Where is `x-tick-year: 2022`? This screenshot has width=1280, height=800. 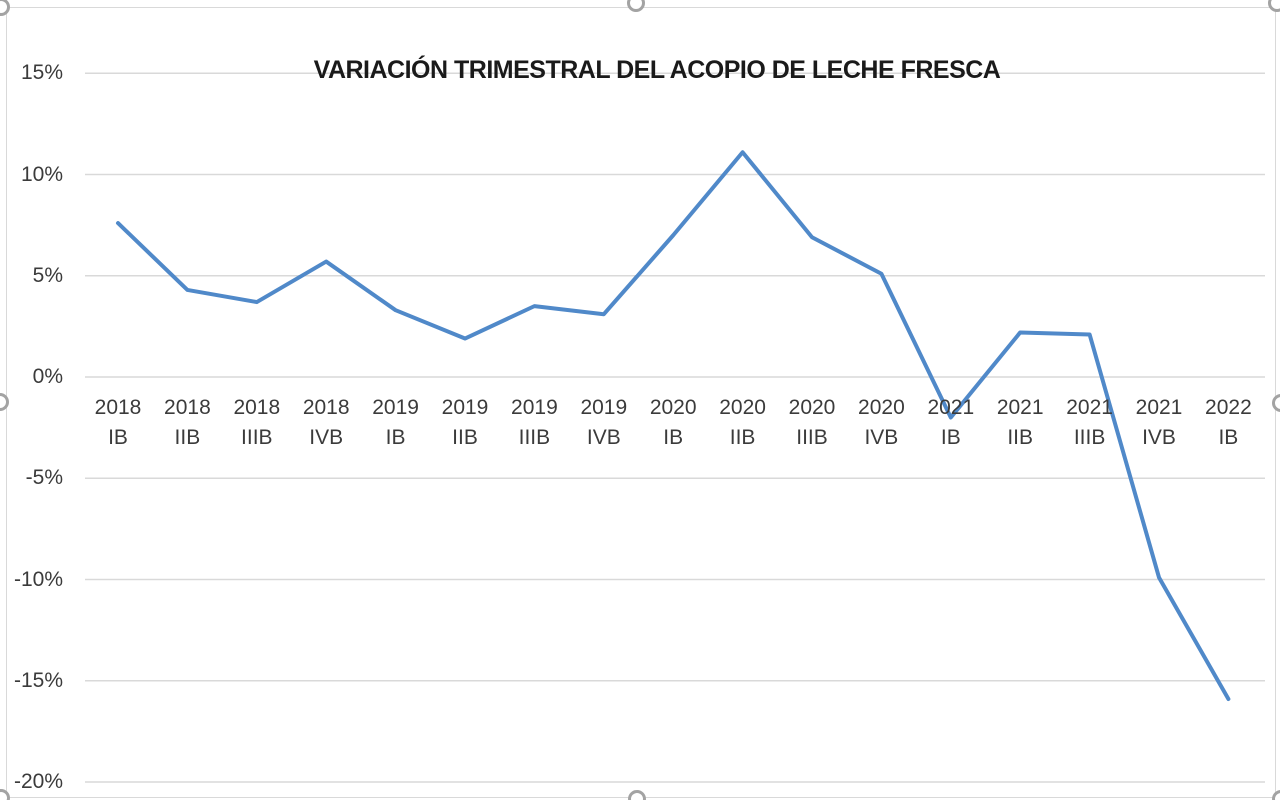 x-tick-year: 2022 is located at coordinates (1228, 407).